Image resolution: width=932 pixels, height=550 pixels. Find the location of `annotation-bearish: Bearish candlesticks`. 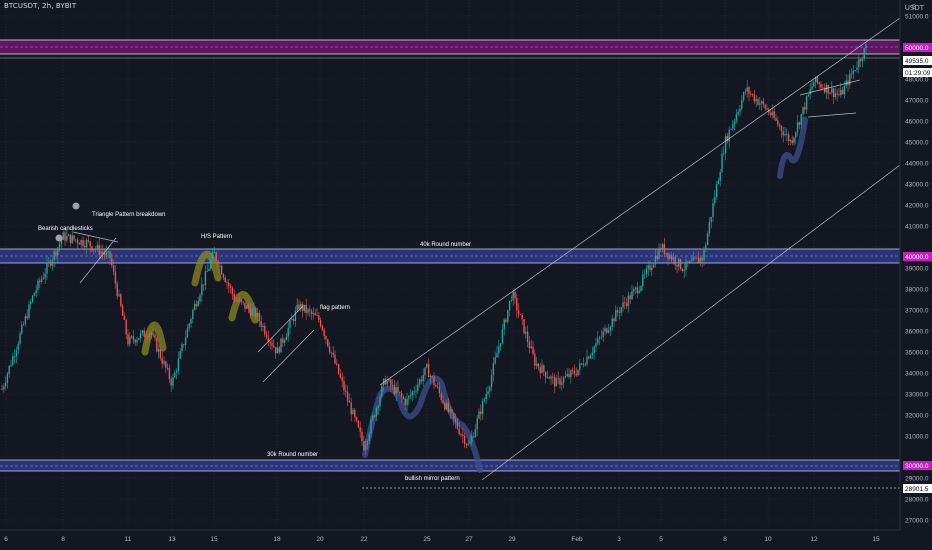

annotation-bearish: Bearish candlesticks is located at coordinates (65, 229).